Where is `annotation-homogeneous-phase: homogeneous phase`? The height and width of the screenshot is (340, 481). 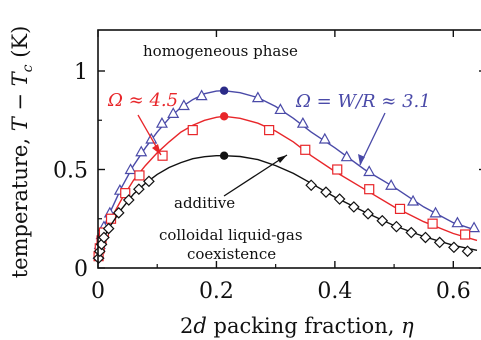
annotation-homogeneous-phase: homogeneous phase is located at coordinates (220, 51).